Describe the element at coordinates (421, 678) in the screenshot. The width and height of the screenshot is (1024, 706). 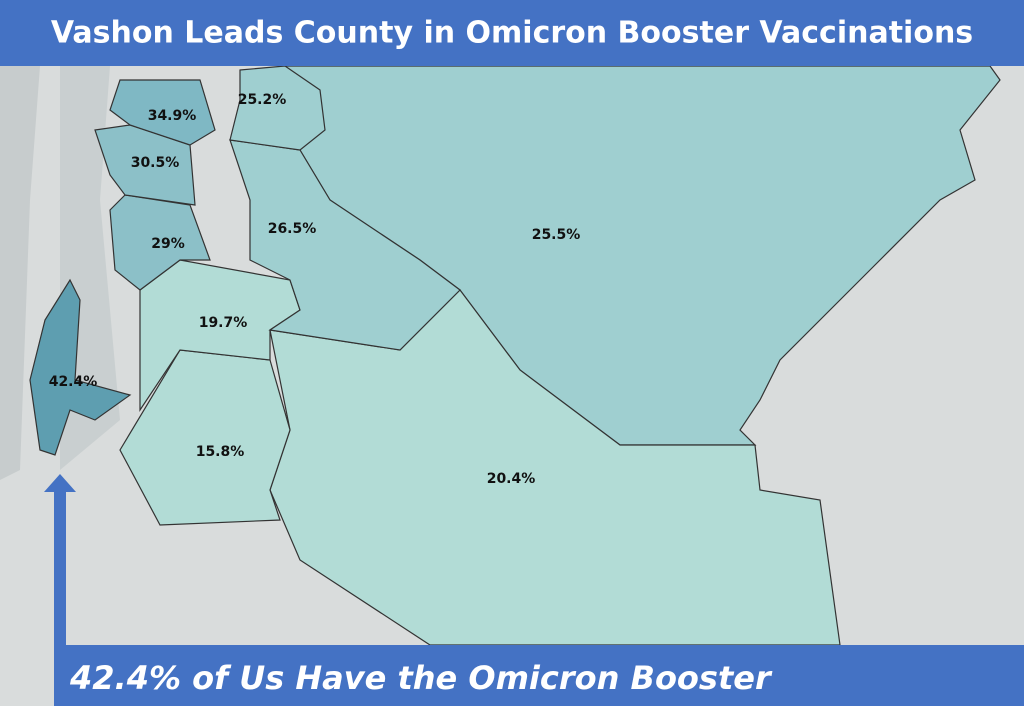
I see `caption: 42.4% of Us Have the Omicron Booster` at that location.